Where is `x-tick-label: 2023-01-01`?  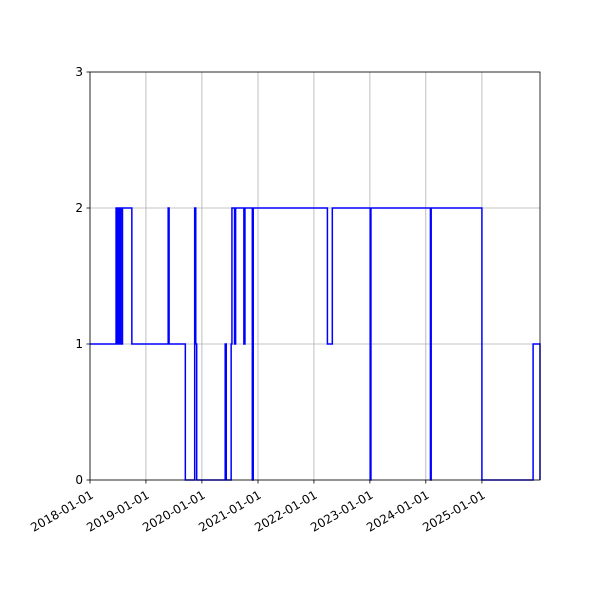 x-tick-label: 2023-01-01 is located at coordinates (341, 511).